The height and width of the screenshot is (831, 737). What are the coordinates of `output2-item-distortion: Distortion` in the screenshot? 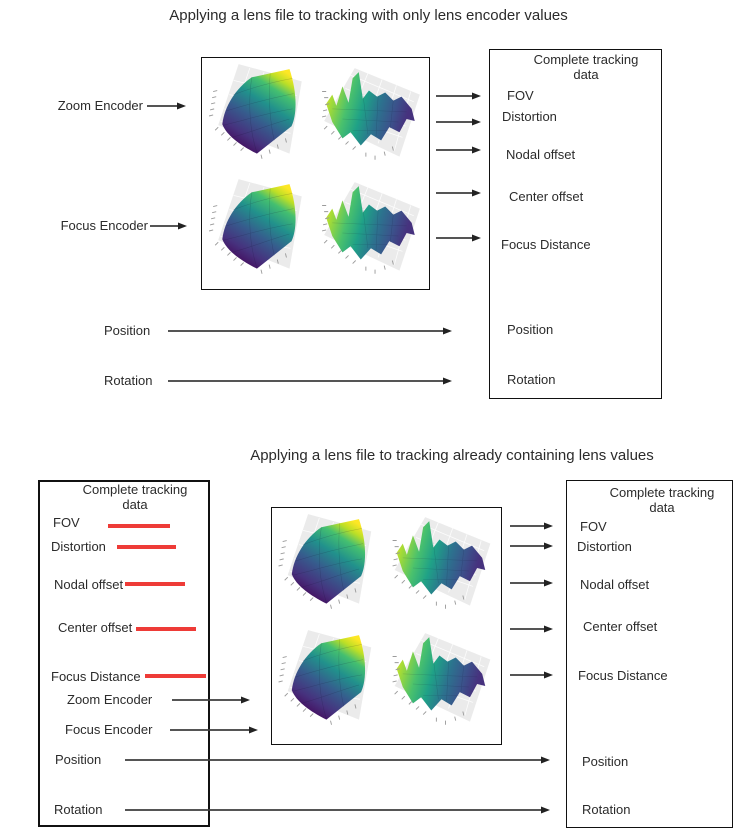 It's located at (604, 546).